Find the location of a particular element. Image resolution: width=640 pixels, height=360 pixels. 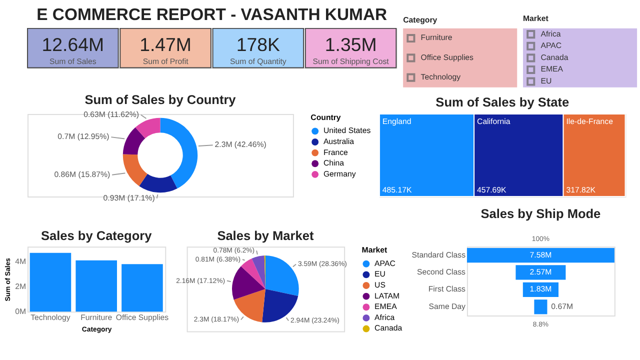

category-label: Second Class is located at coordinates (441, 271).